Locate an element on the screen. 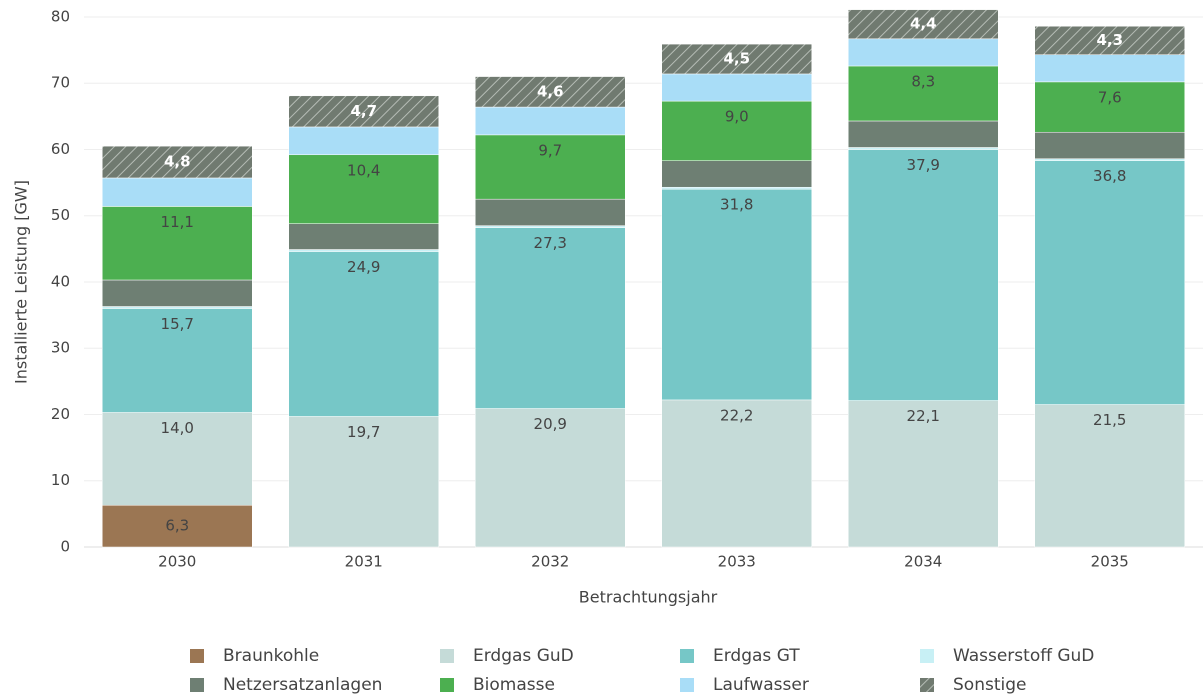 The width and height of the screenshot is (1203, 695). x-tick-label: 2031 is located at coordinates (364, 562).